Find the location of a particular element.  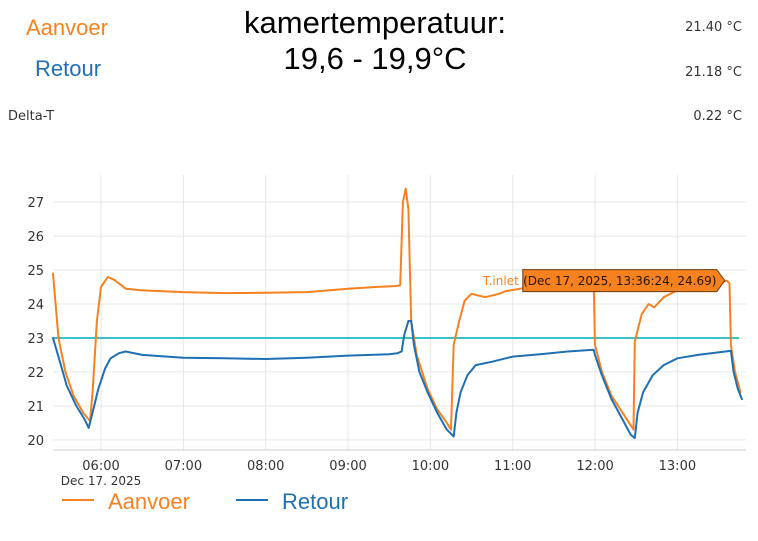

x-tick-label: 07:00 is located at coordinates (183, 466).